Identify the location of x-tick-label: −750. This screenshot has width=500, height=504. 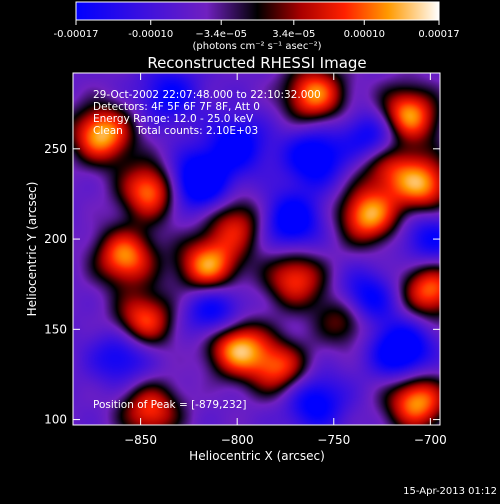
(333, 440).